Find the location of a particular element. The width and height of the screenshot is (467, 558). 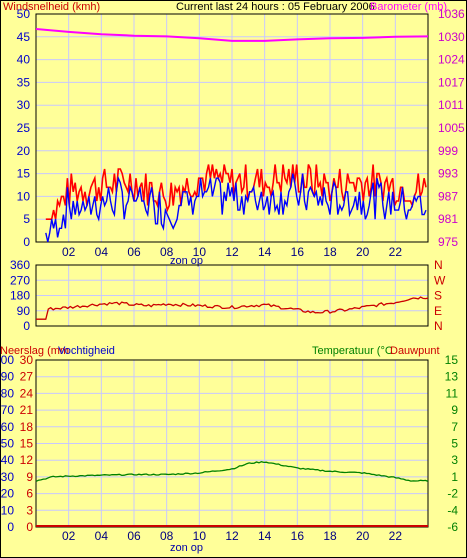

temperature-tick-label: 7 is located at coordinates (454, 427).